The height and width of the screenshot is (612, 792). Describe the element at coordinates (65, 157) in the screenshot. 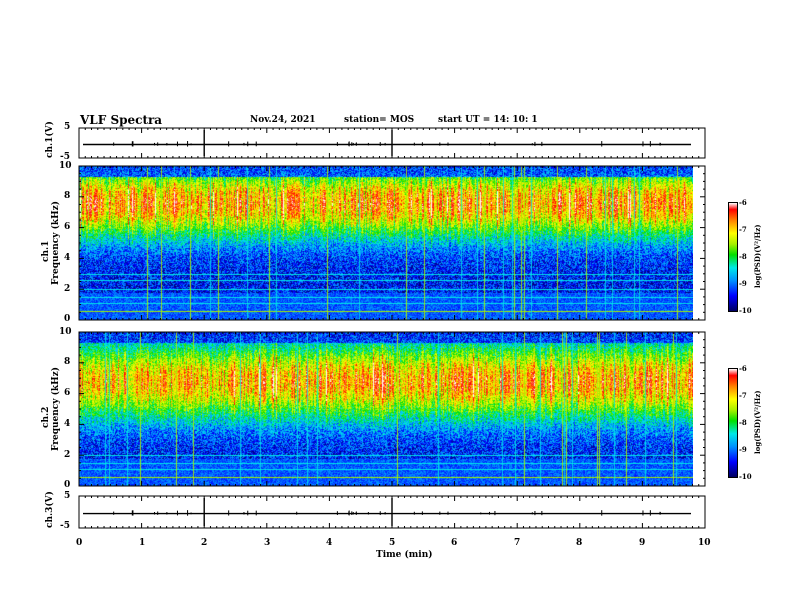

I see `ch1v-ytick-bottom: -5` at that location.